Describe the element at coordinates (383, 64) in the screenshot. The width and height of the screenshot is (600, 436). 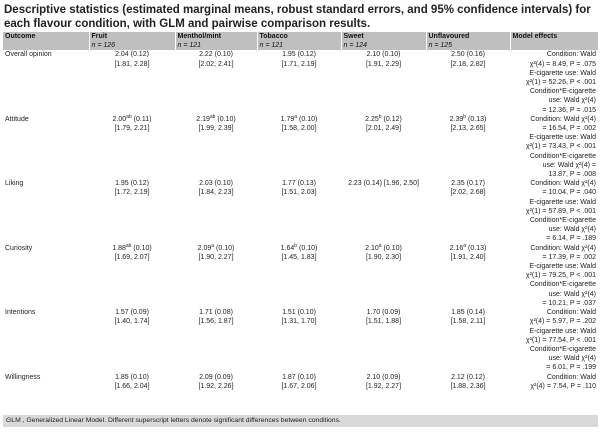
I see `confidence-interval: [1.91, 2.29]` at that location.